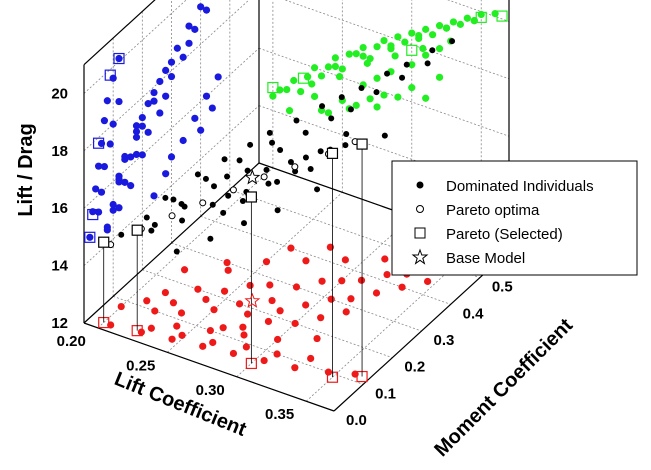 This screenshot has height=470, width=651. I want to click on legend-base-label: Base Model, so click(485, 258).